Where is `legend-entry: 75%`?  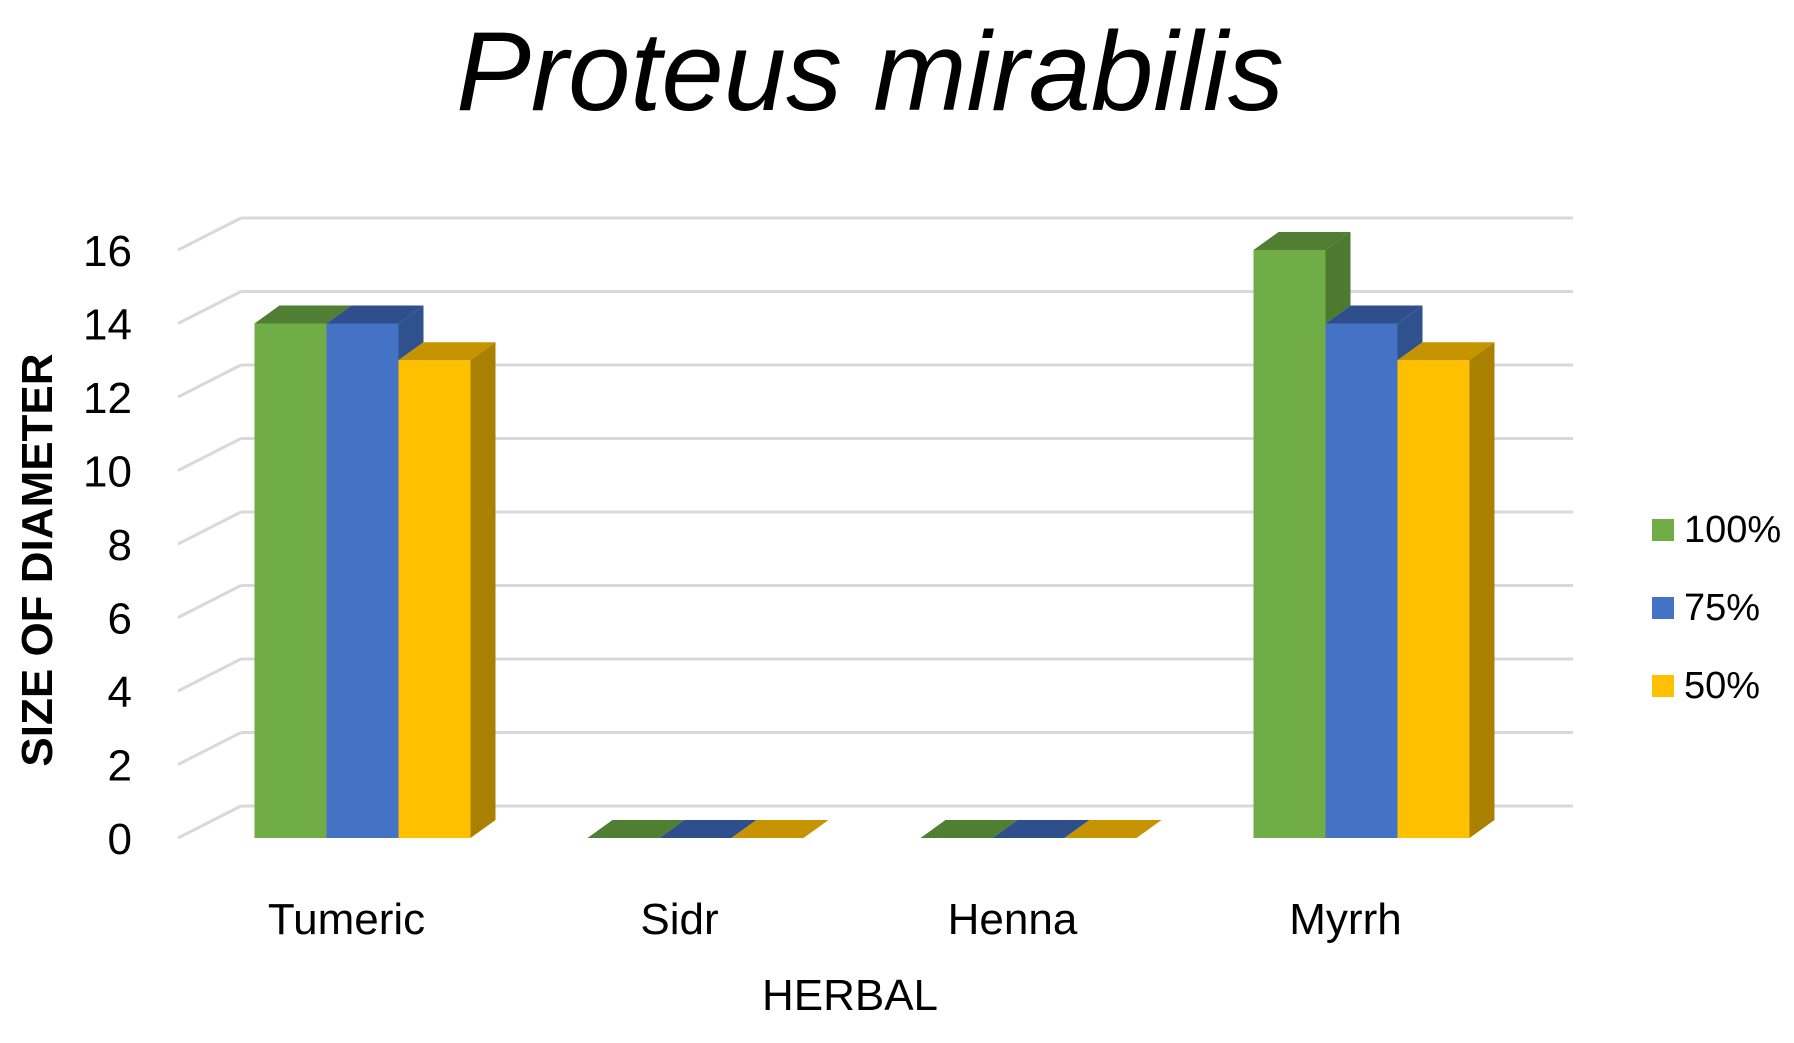 legend-entry: 75% is located at coordinates (1706, 608).